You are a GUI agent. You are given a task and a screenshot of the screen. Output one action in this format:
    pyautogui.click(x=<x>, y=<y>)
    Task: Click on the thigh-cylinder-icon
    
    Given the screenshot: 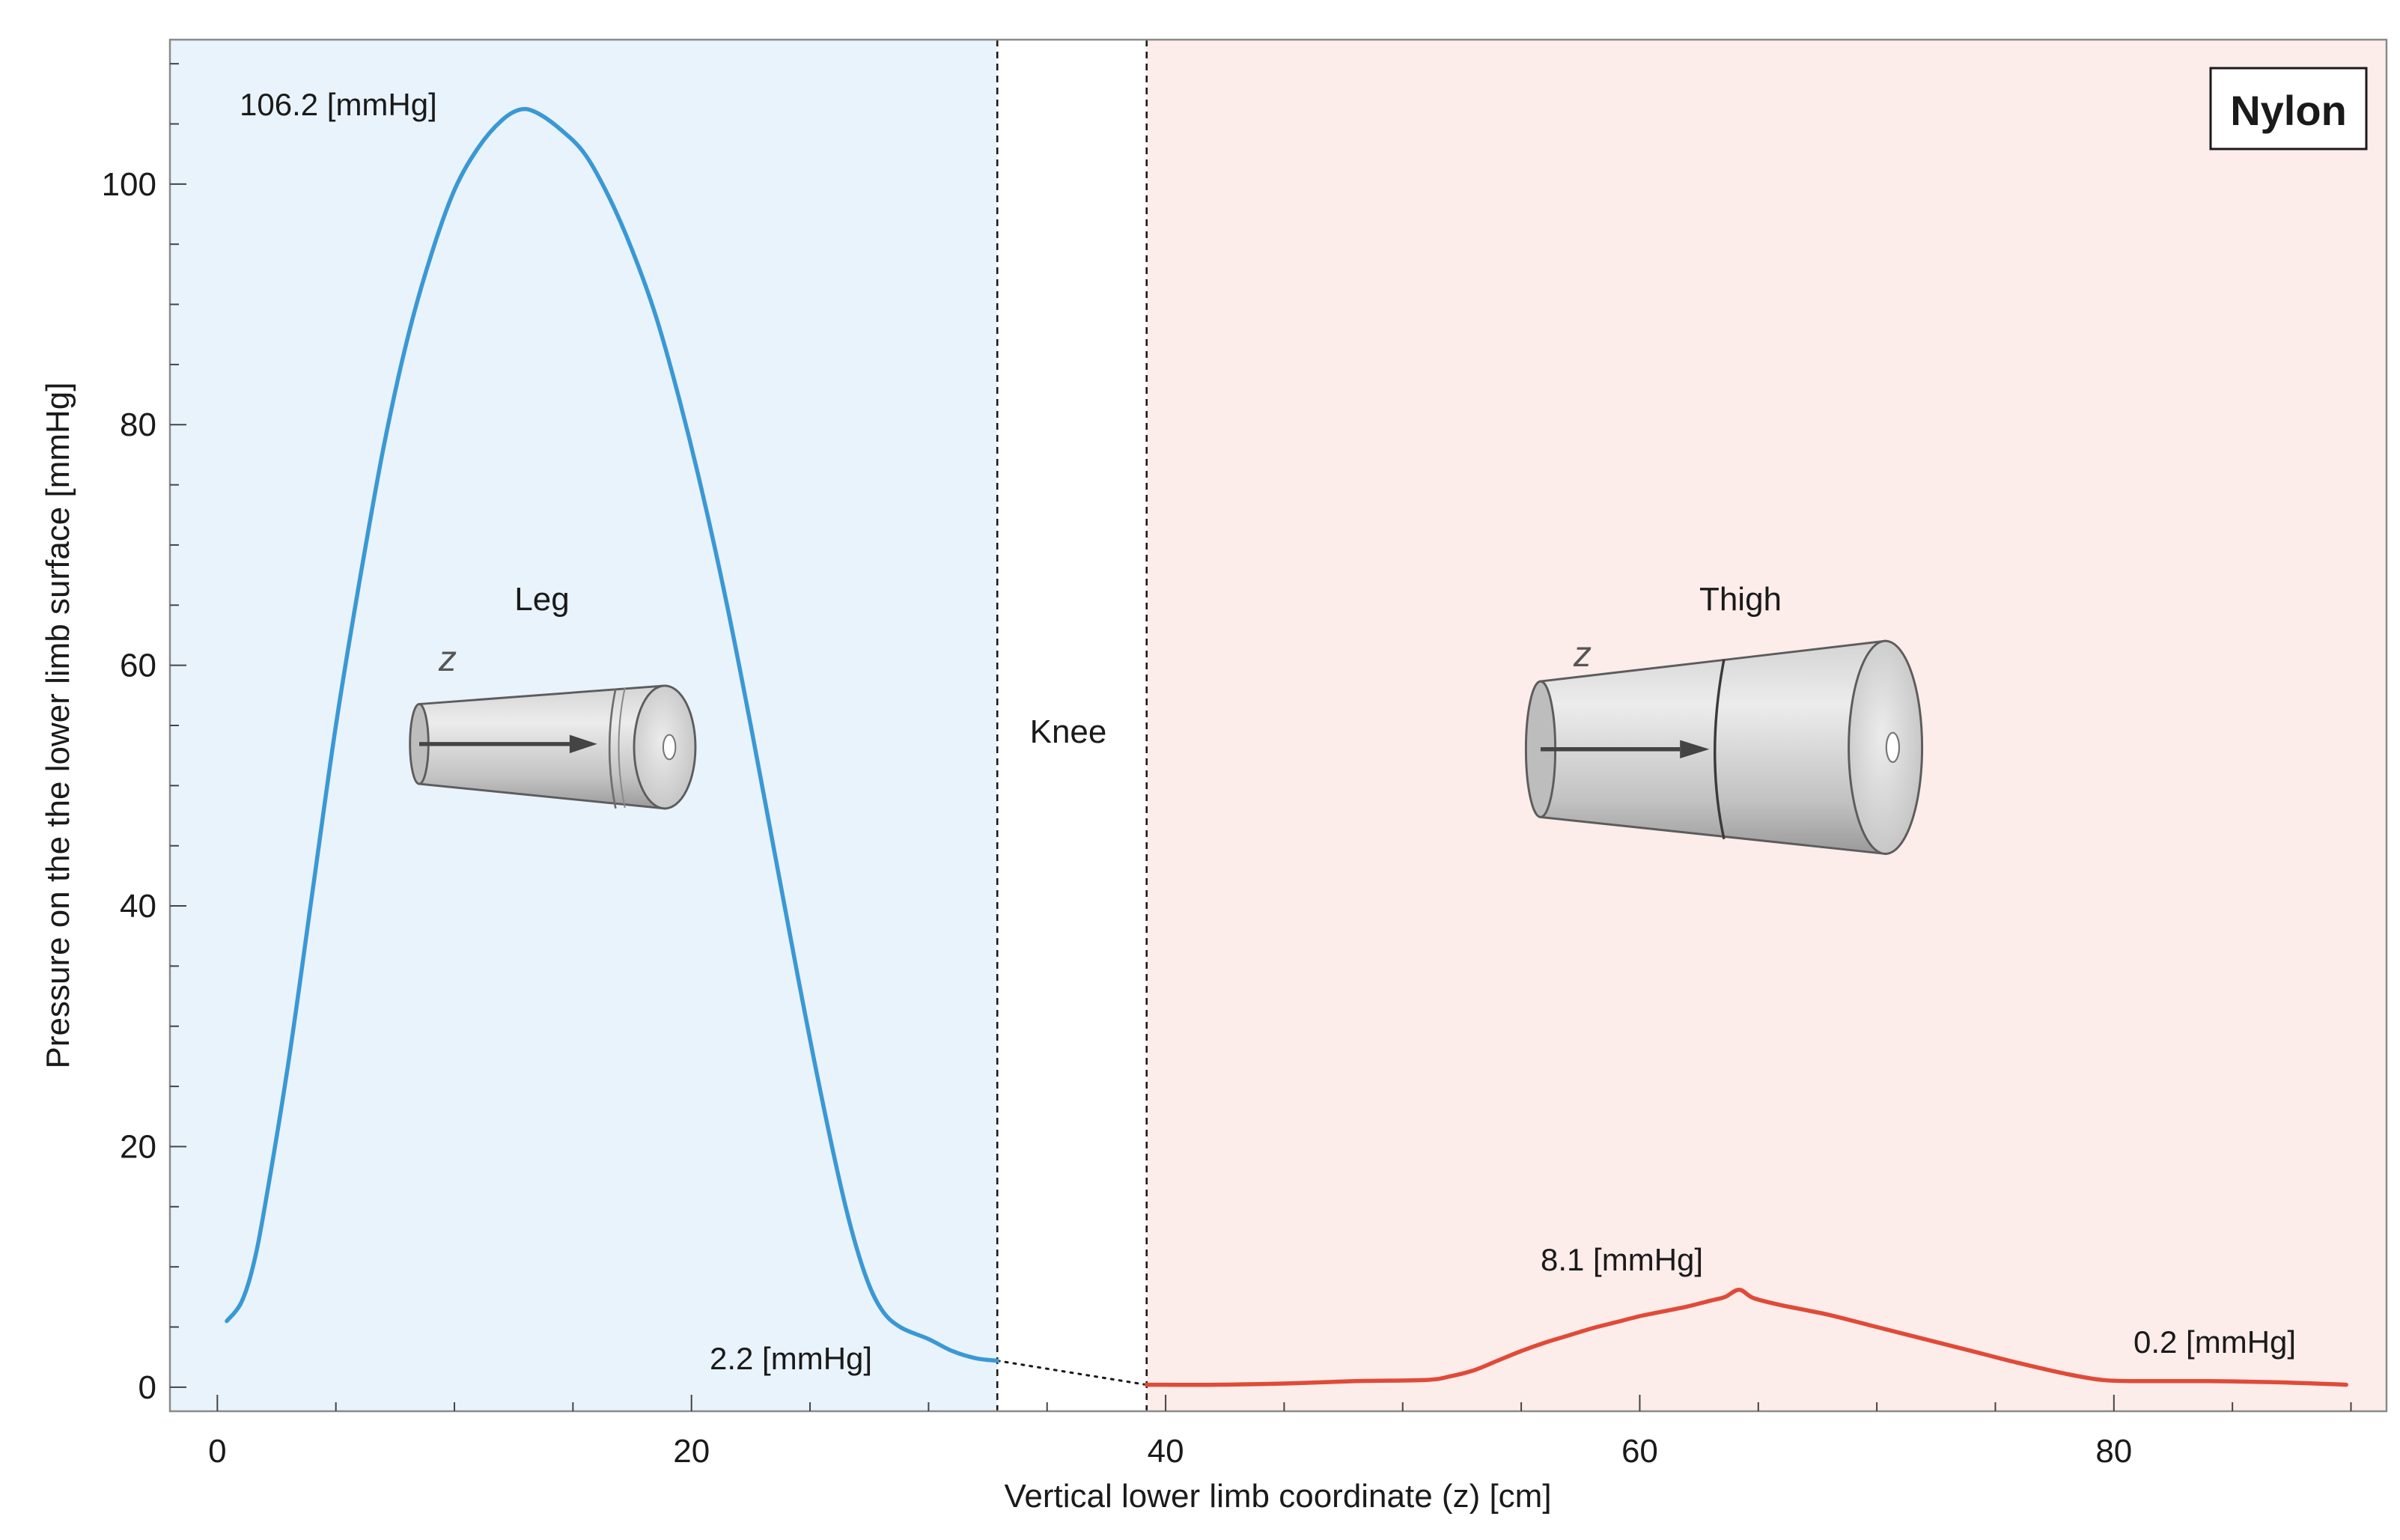 What is the action you would take?
    pyautogui.click(x=1724, y=747)
    